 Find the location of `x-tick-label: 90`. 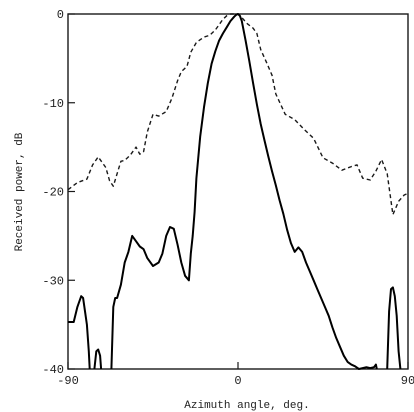

x-tick-label: 90 is located at coordinates (407, 381).